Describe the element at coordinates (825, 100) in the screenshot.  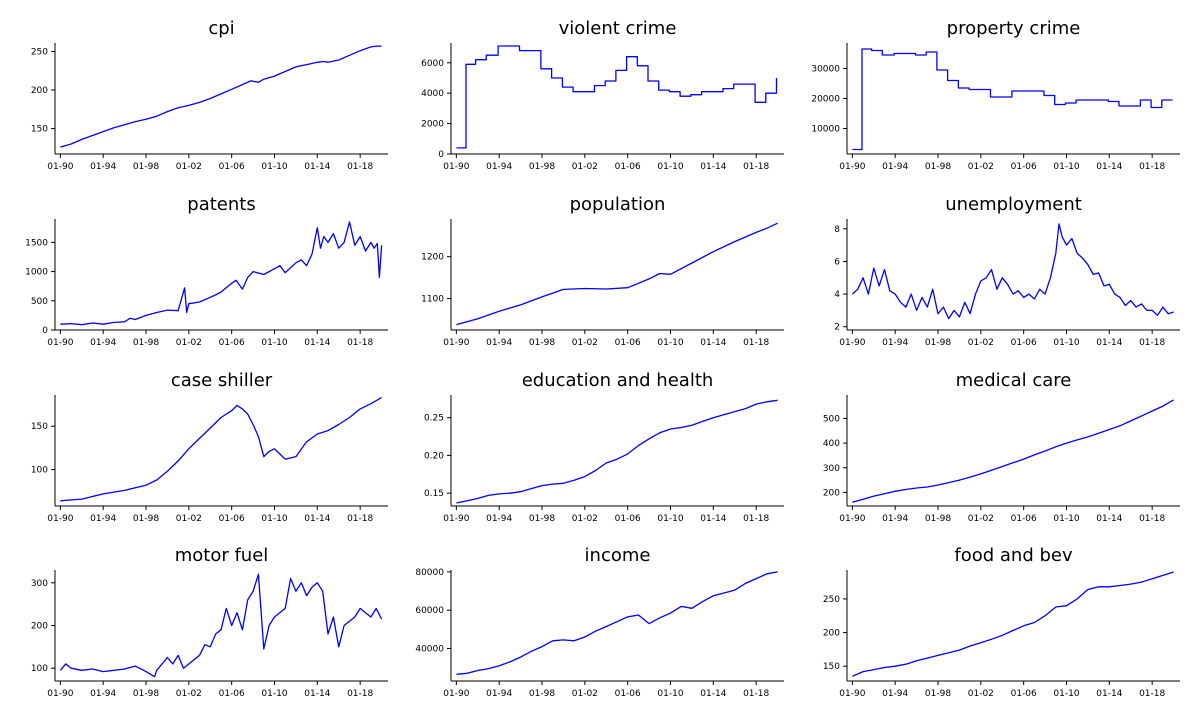
I see `y-tick-label: 20000` at that location.